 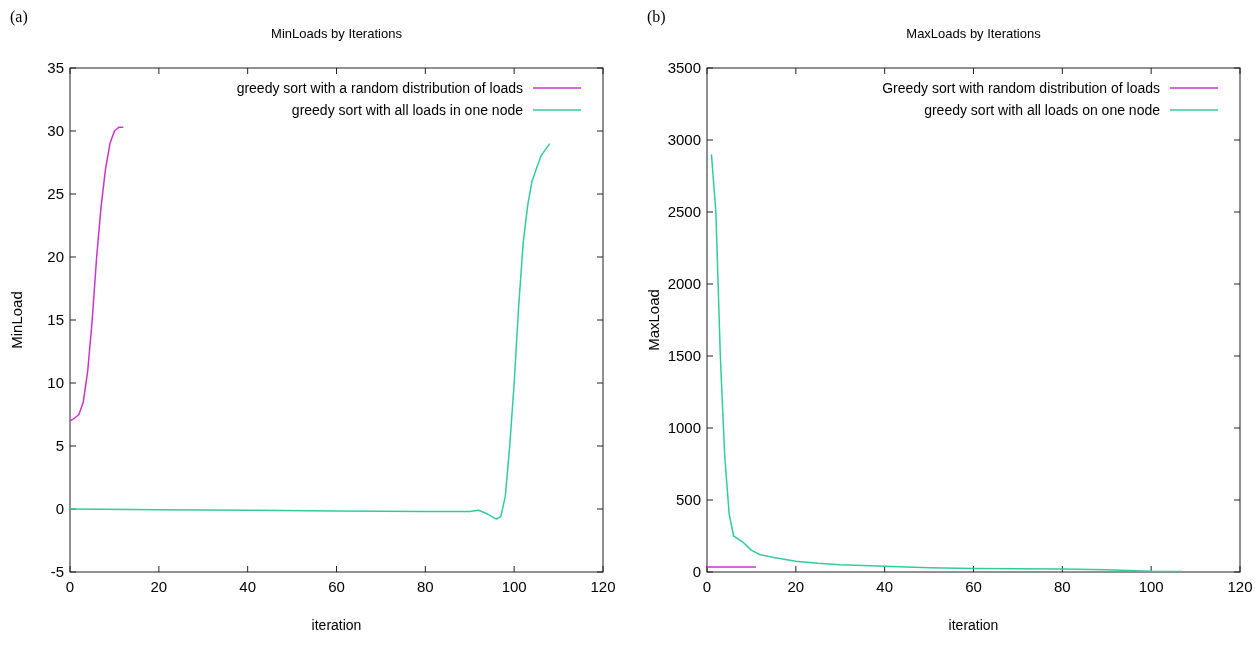 What do you see at coordinates (653, 320) in the screenshot?
I see `y-axis-title: MaxLoad` at bounding box center [653, 320].